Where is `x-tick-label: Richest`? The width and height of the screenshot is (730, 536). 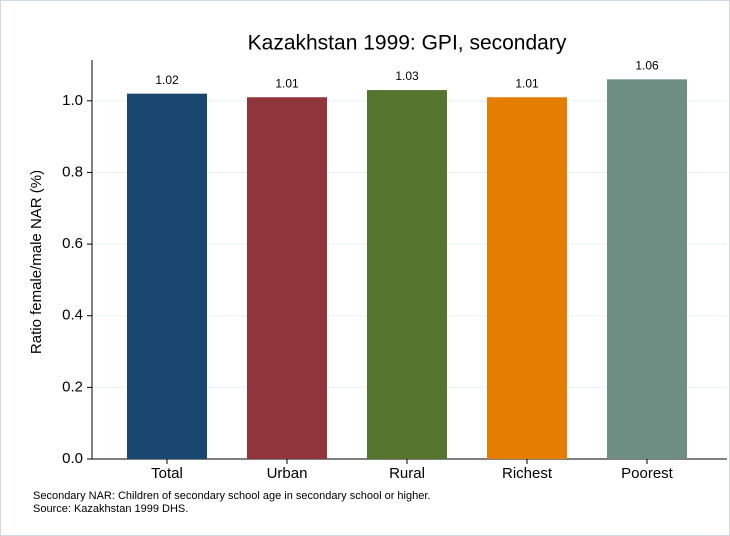
x-tick-label: Richest is located at coordinates (527, 473).